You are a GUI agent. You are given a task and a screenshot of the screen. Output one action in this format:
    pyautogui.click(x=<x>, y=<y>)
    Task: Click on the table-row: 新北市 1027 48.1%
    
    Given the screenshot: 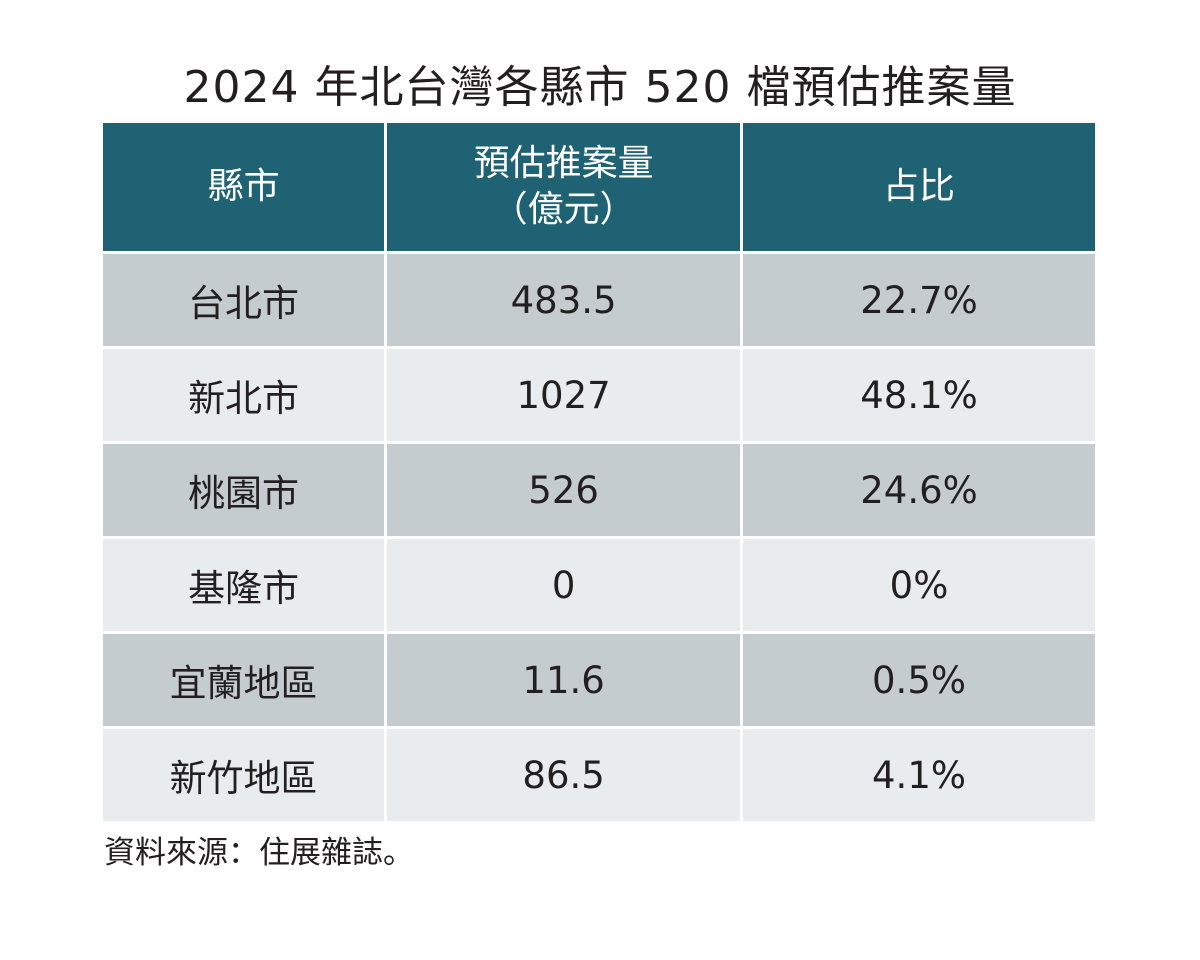 What is the action you would take?
    pyautogui.click(x=599, y=395)
    